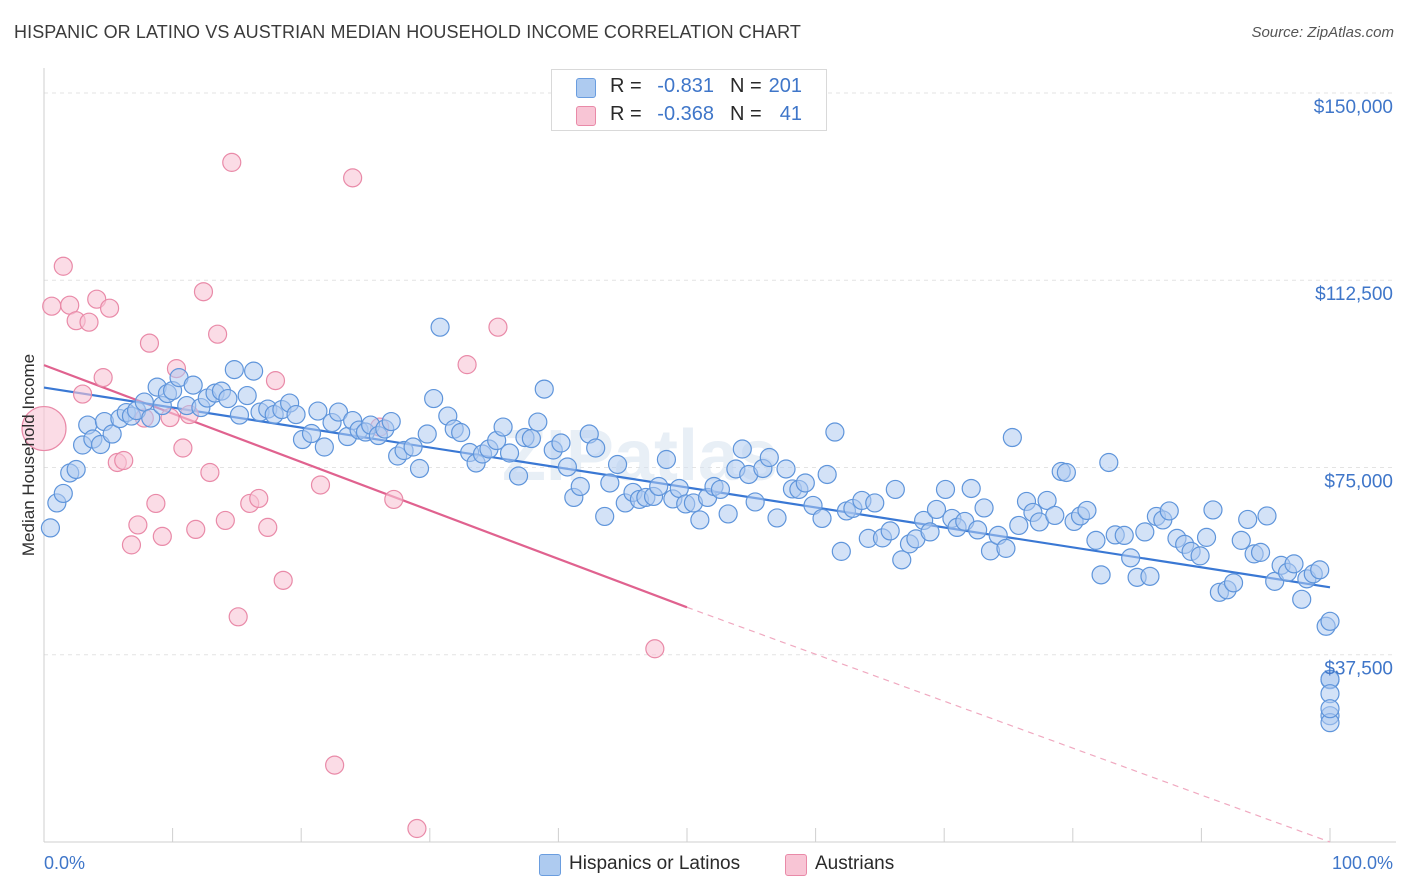 Image resolution: width=1406 pixels, height=892 pixels. What do you see at coordinates (1358, 669) in the screenshot?
I see `y-tick-label: $37,500` at bounding box center [1358, 669].